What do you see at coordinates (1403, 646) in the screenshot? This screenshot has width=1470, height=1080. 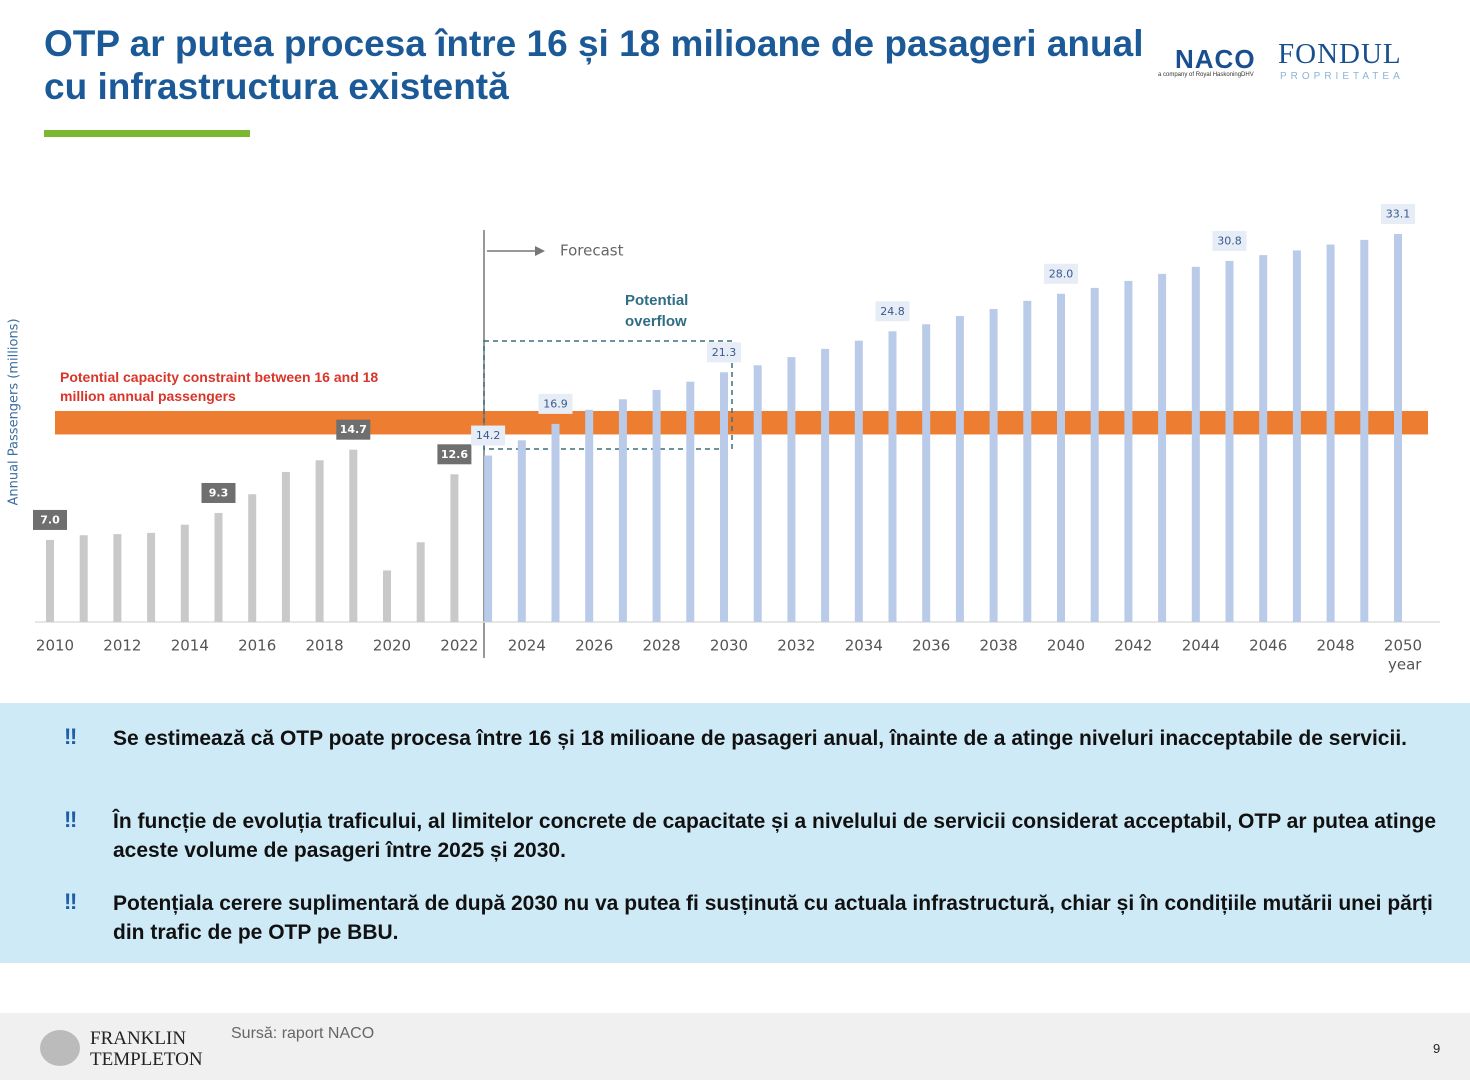 I see `x-tick-label: 2050` at bounding box center [1403, 646].